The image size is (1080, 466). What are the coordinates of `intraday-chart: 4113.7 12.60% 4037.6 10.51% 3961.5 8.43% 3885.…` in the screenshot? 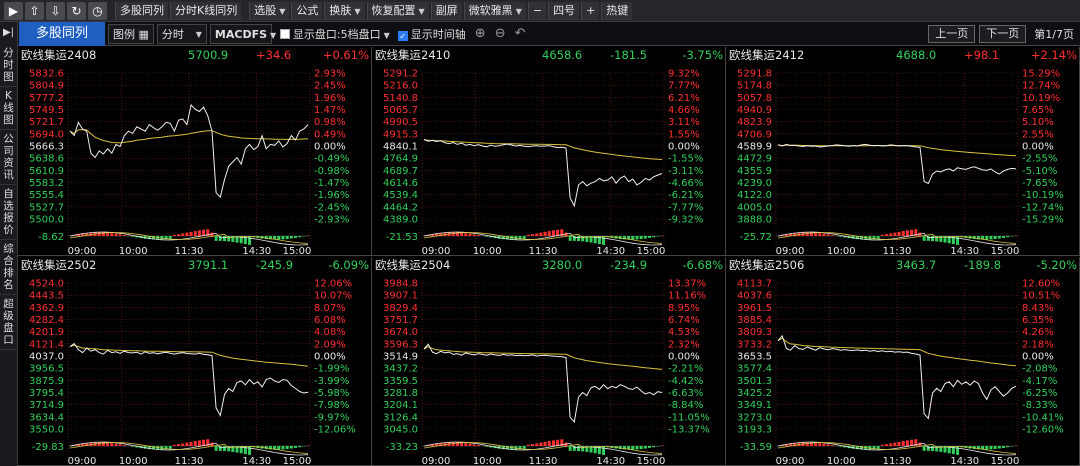 It's located at (900, 372).